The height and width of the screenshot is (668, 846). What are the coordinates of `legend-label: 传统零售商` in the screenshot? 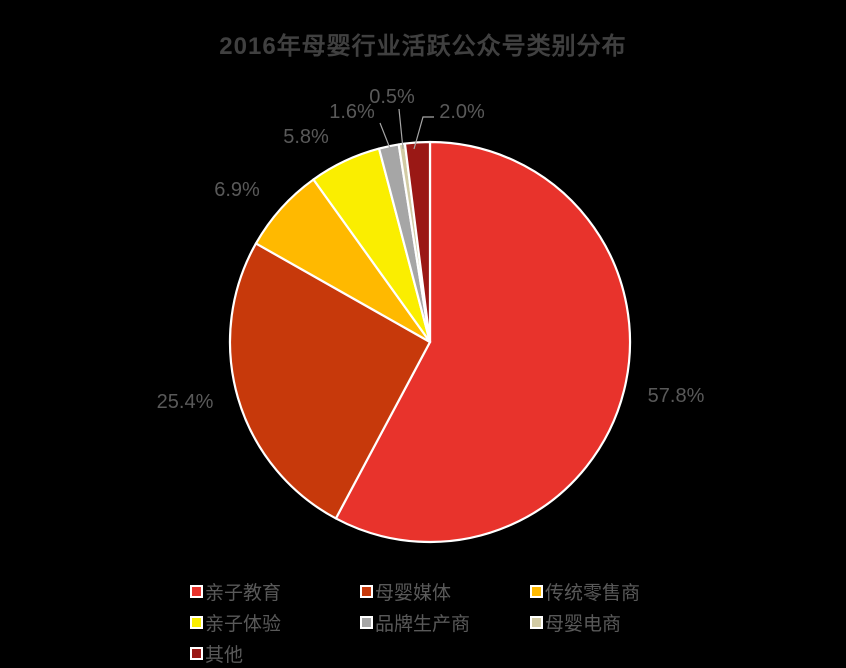 It's located at (593, 593).